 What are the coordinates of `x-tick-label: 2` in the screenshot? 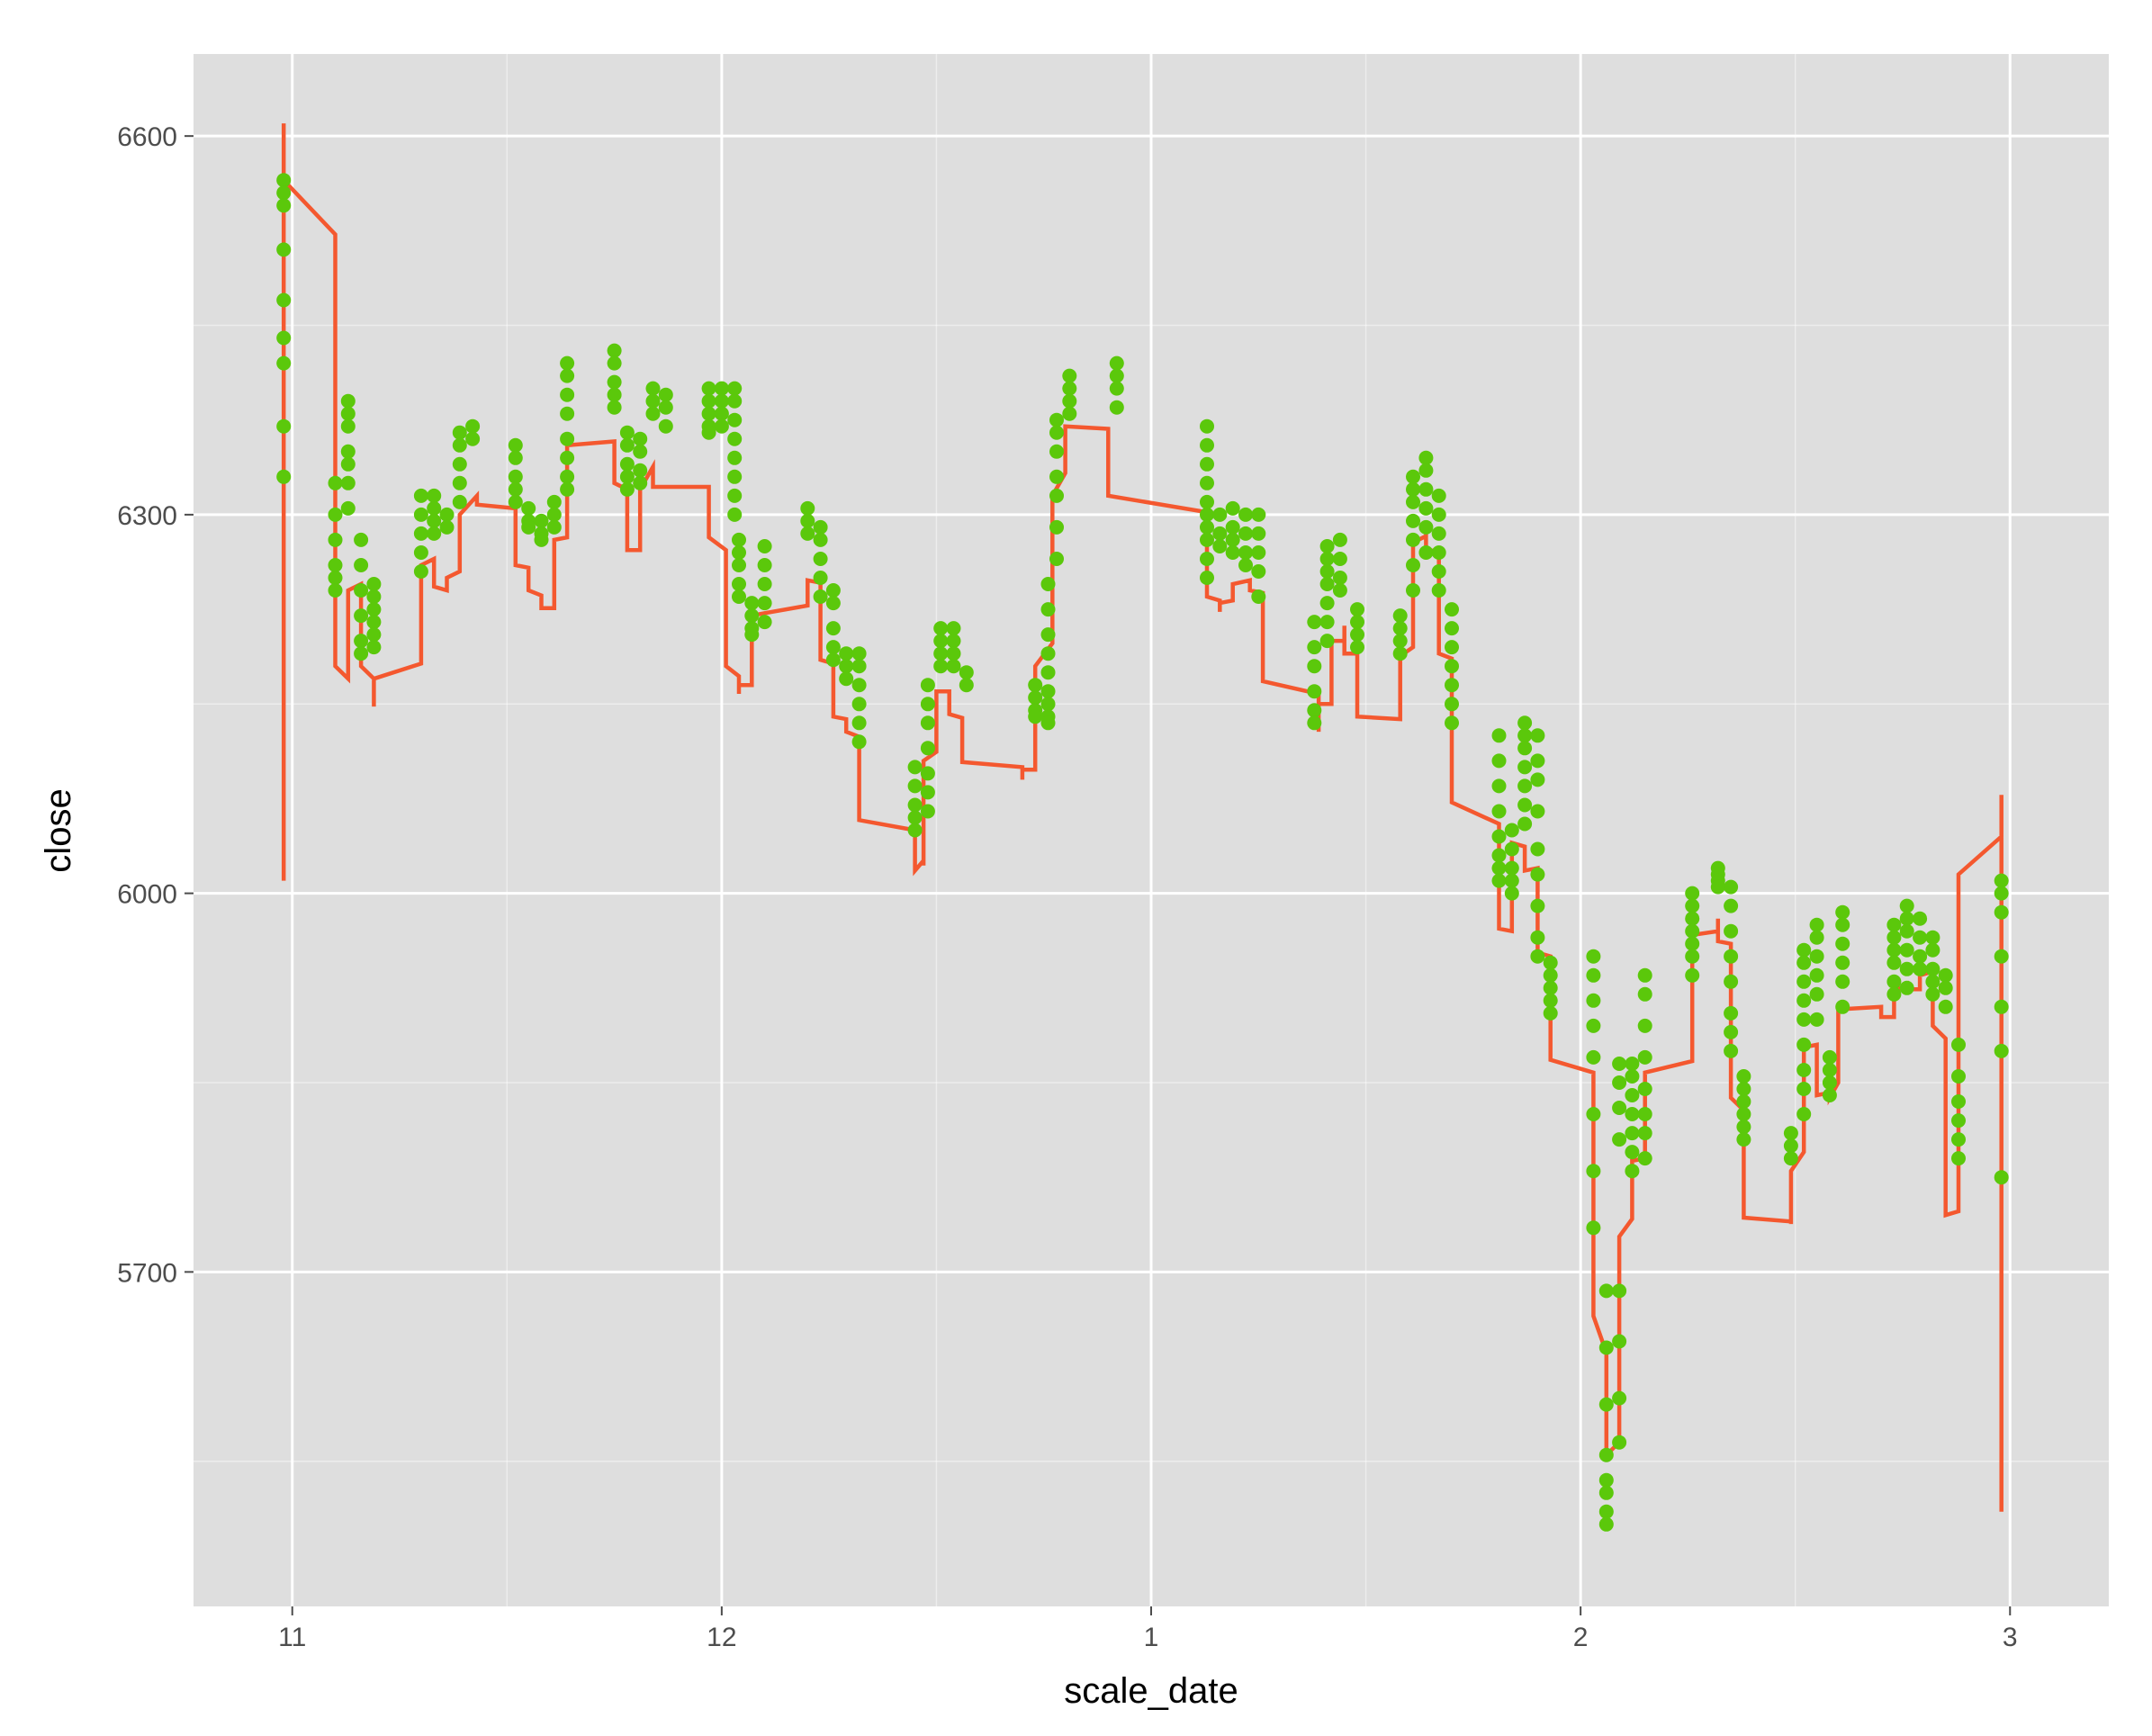 It's located at (1581, 1637).